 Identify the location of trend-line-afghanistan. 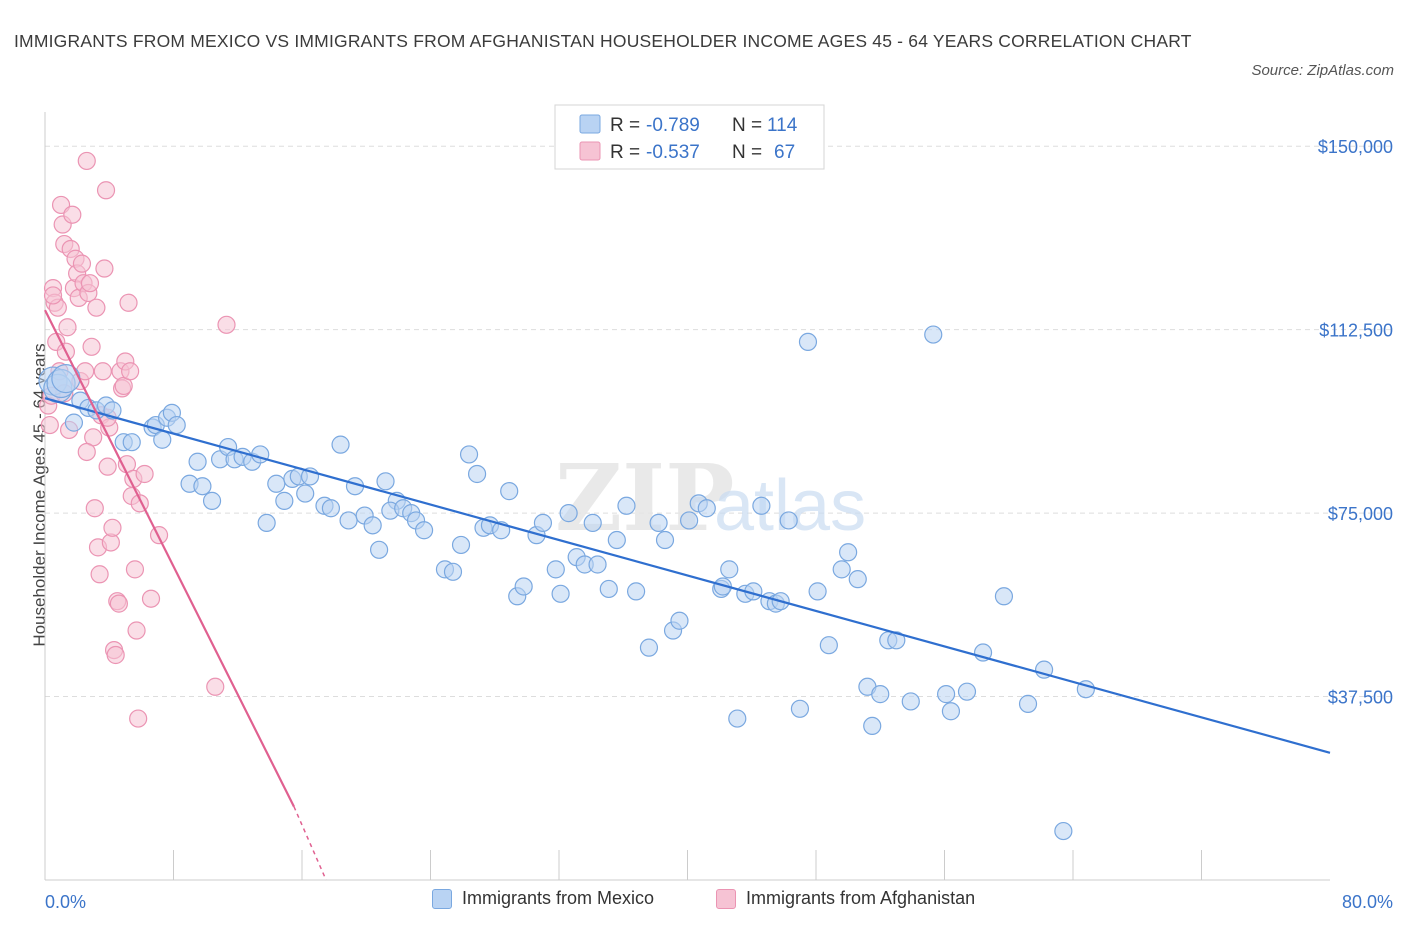
(169, 558).